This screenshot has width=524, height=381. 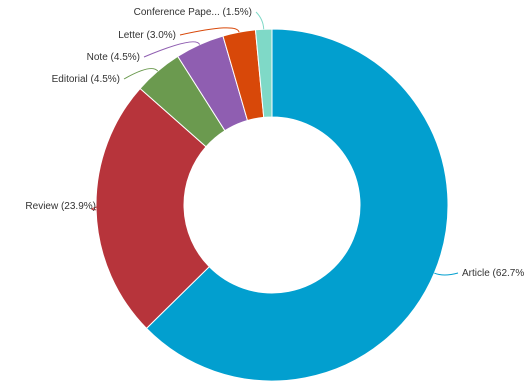 I want to click on slice-label-editorial: Editorial (4.5%), so click(x=86, y=79).